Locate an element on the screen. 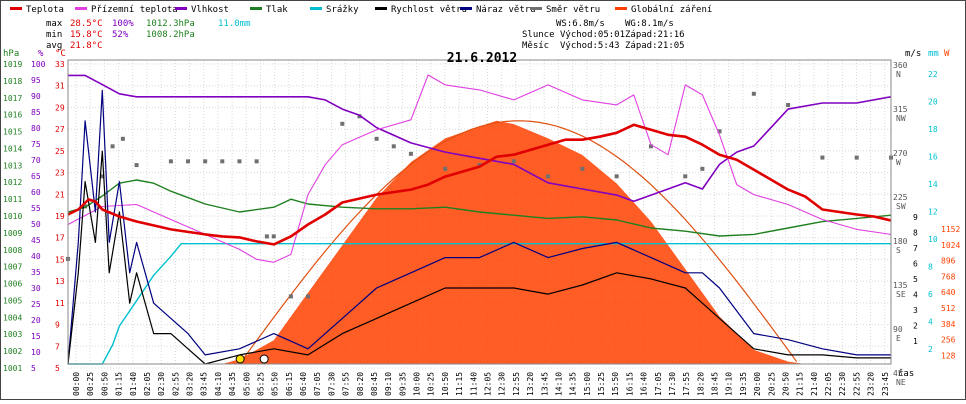  time-tick: 22:30 is located at coordinates (842, 384).